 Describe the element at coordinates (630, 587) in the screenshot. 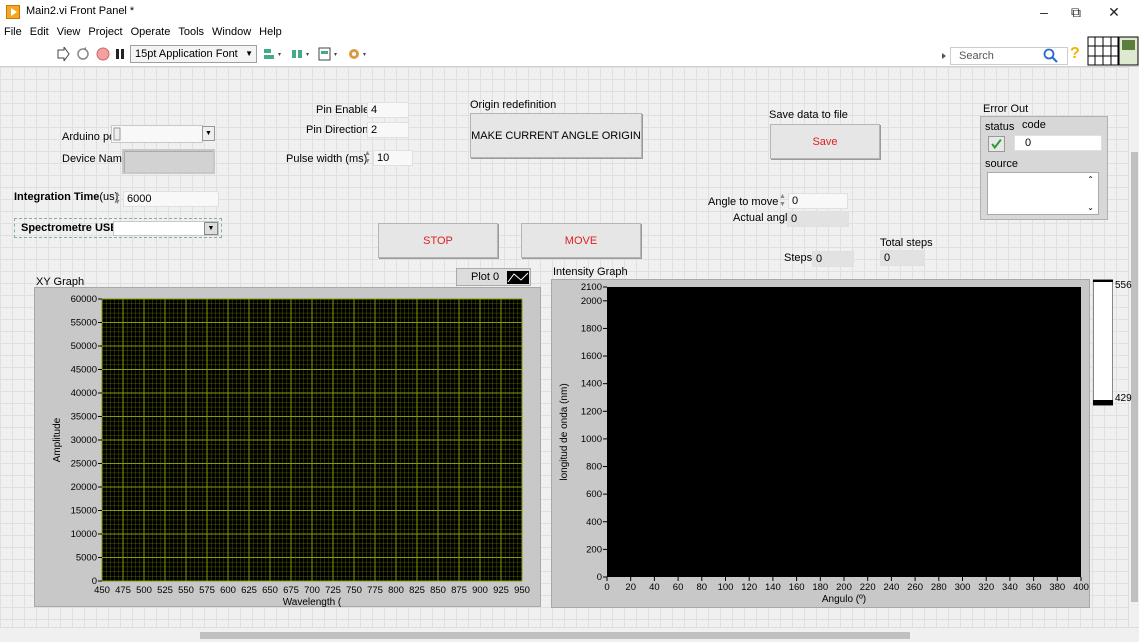

I see `intensity-x-tick-label: 20` at that location.